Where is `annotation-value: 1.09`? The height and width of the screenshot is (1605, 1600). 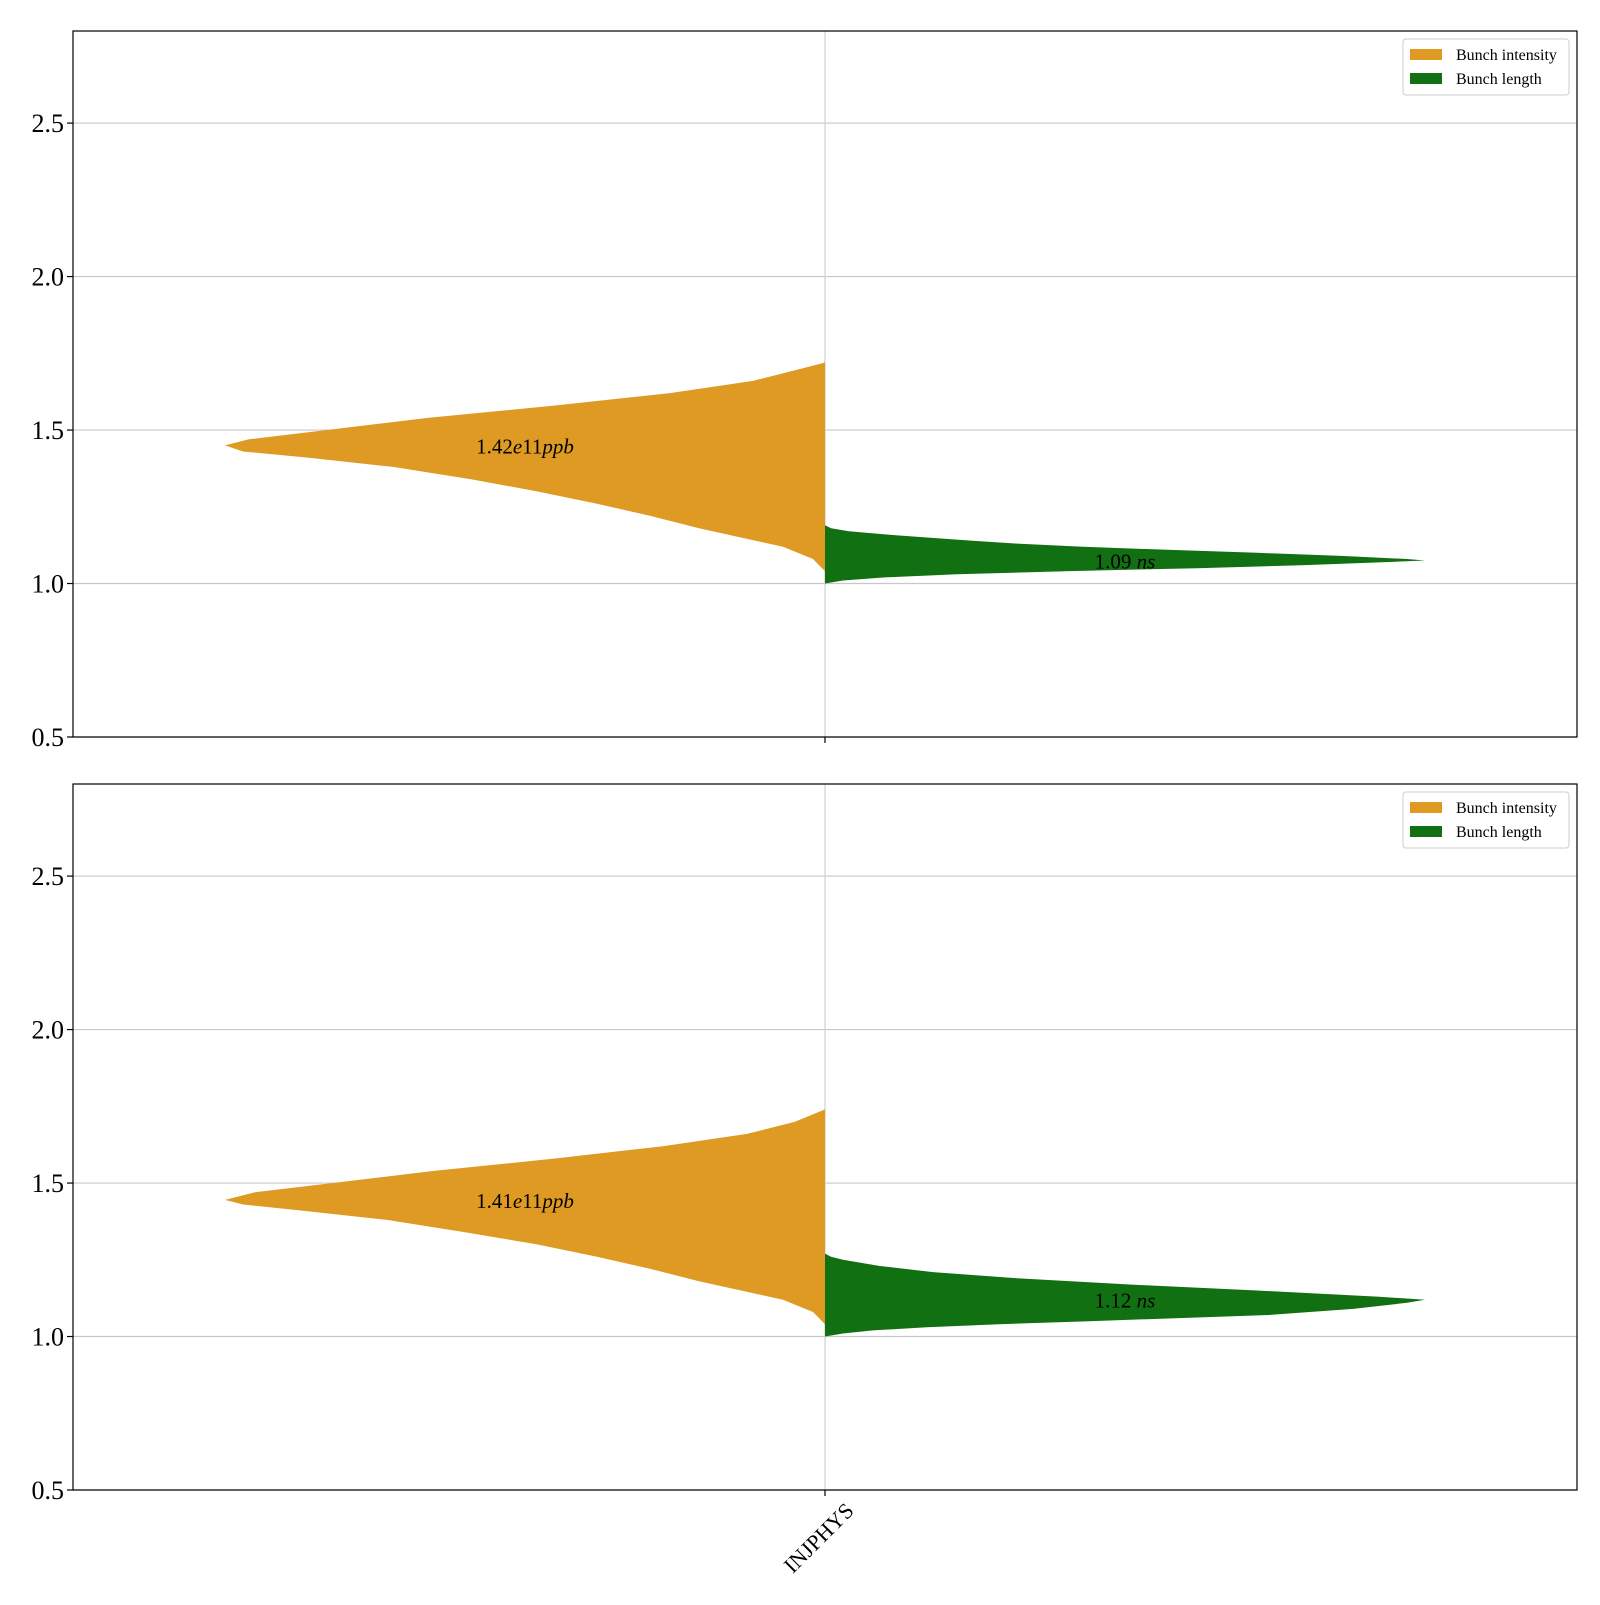
annotation-value: 1.09 is located at coordinates (1116, 562).